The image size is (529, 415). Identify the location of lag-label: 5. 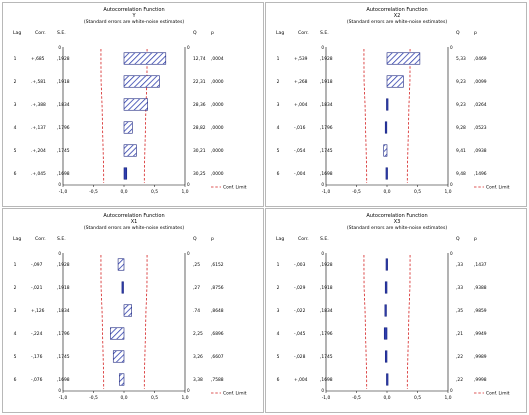
(15, 357).